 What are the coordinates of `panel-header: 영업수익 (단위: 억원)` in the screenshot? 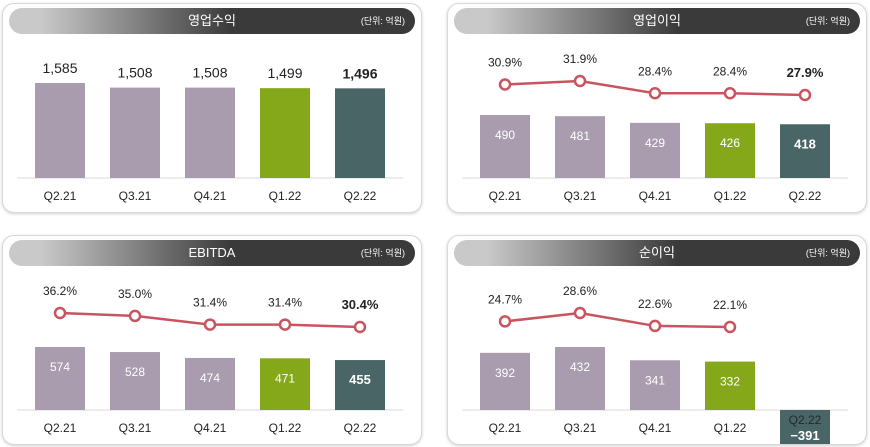 It's located at (212, 21).